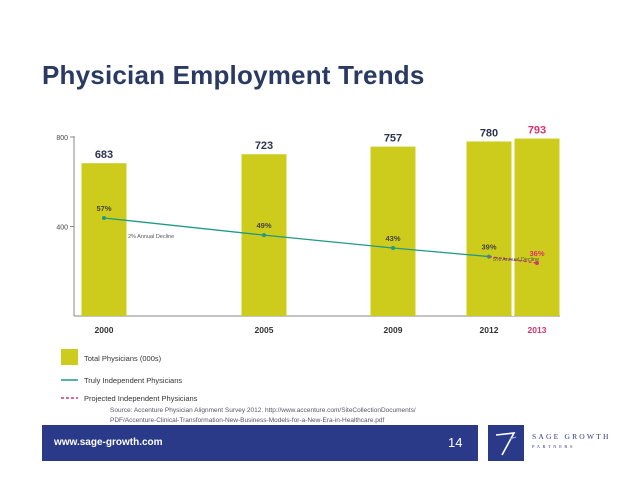 Image resolution: width=638 pixels, height=493 pixels. Describe the element at coordinates (488, 247) in the screenshot. I see `independent-label-2012: 39%` at that location.